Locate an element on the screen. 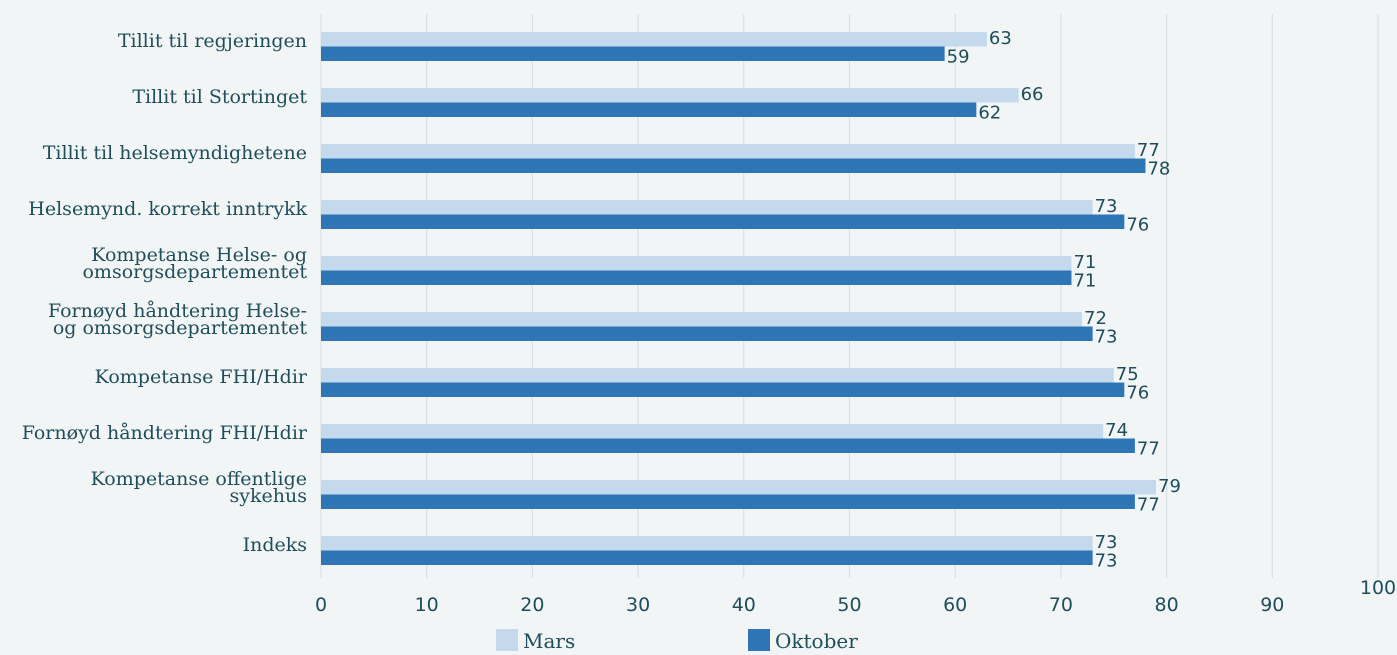 Image resolution: width=1397 pixels, height=655 pixels. data-label-oktober: 62 is located at coordinates (989, 113).